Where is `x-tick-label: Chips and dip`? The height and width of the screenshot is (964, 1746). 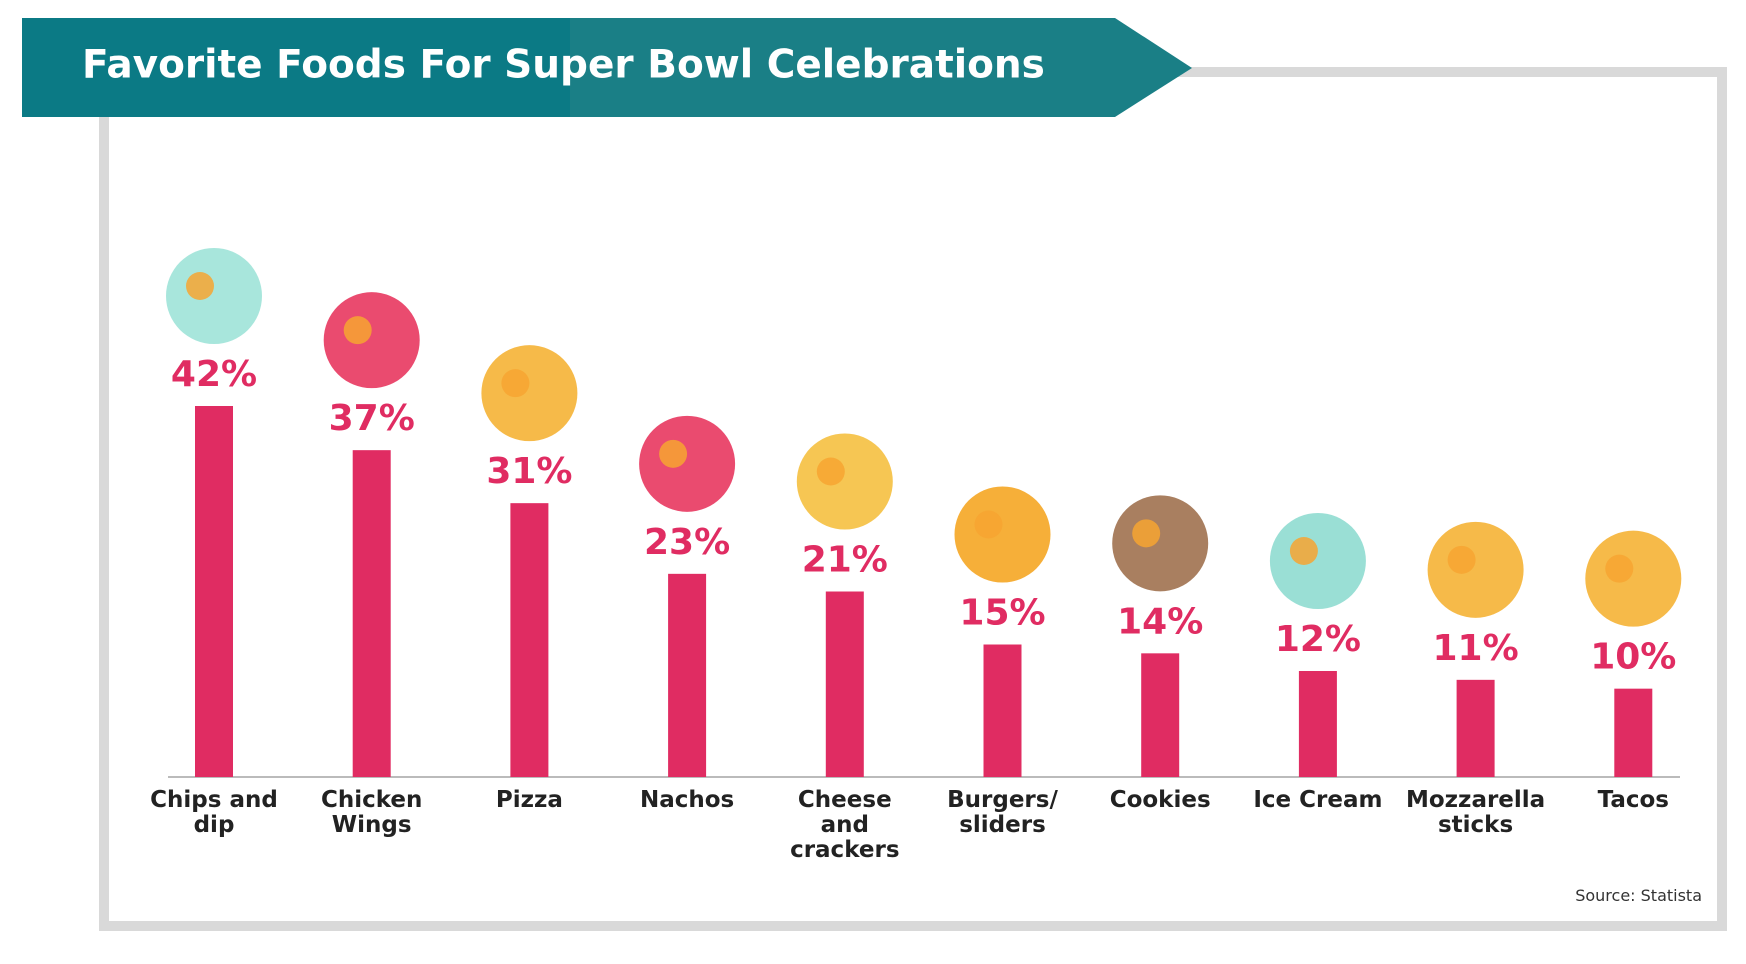
x-tick-label: Chips and dip is located at coordinates (214, 812).